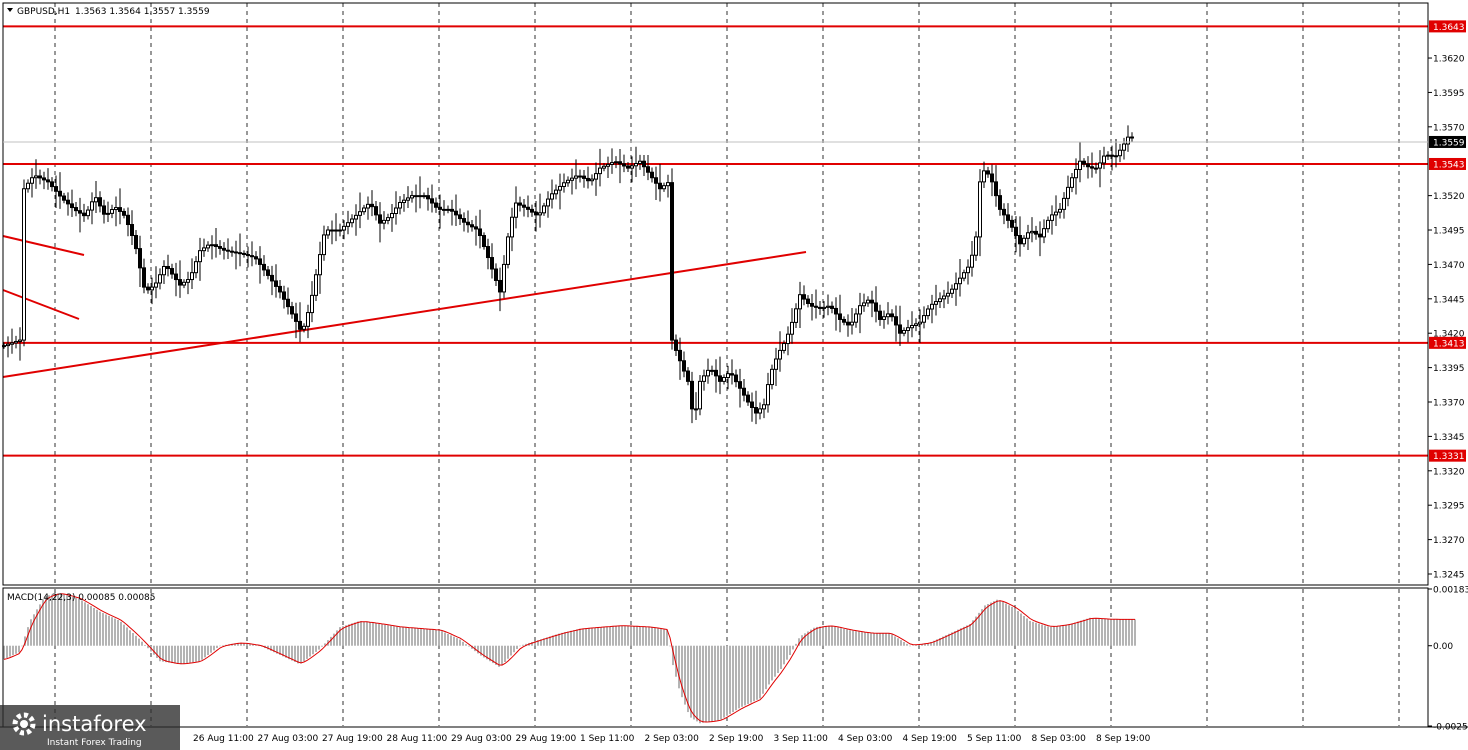 This screenshot has width=1468, height=750. What do you see at coordinates (569, 658) in the screenshot?
I see `macd-histogram` at bounding box center [569, 658].